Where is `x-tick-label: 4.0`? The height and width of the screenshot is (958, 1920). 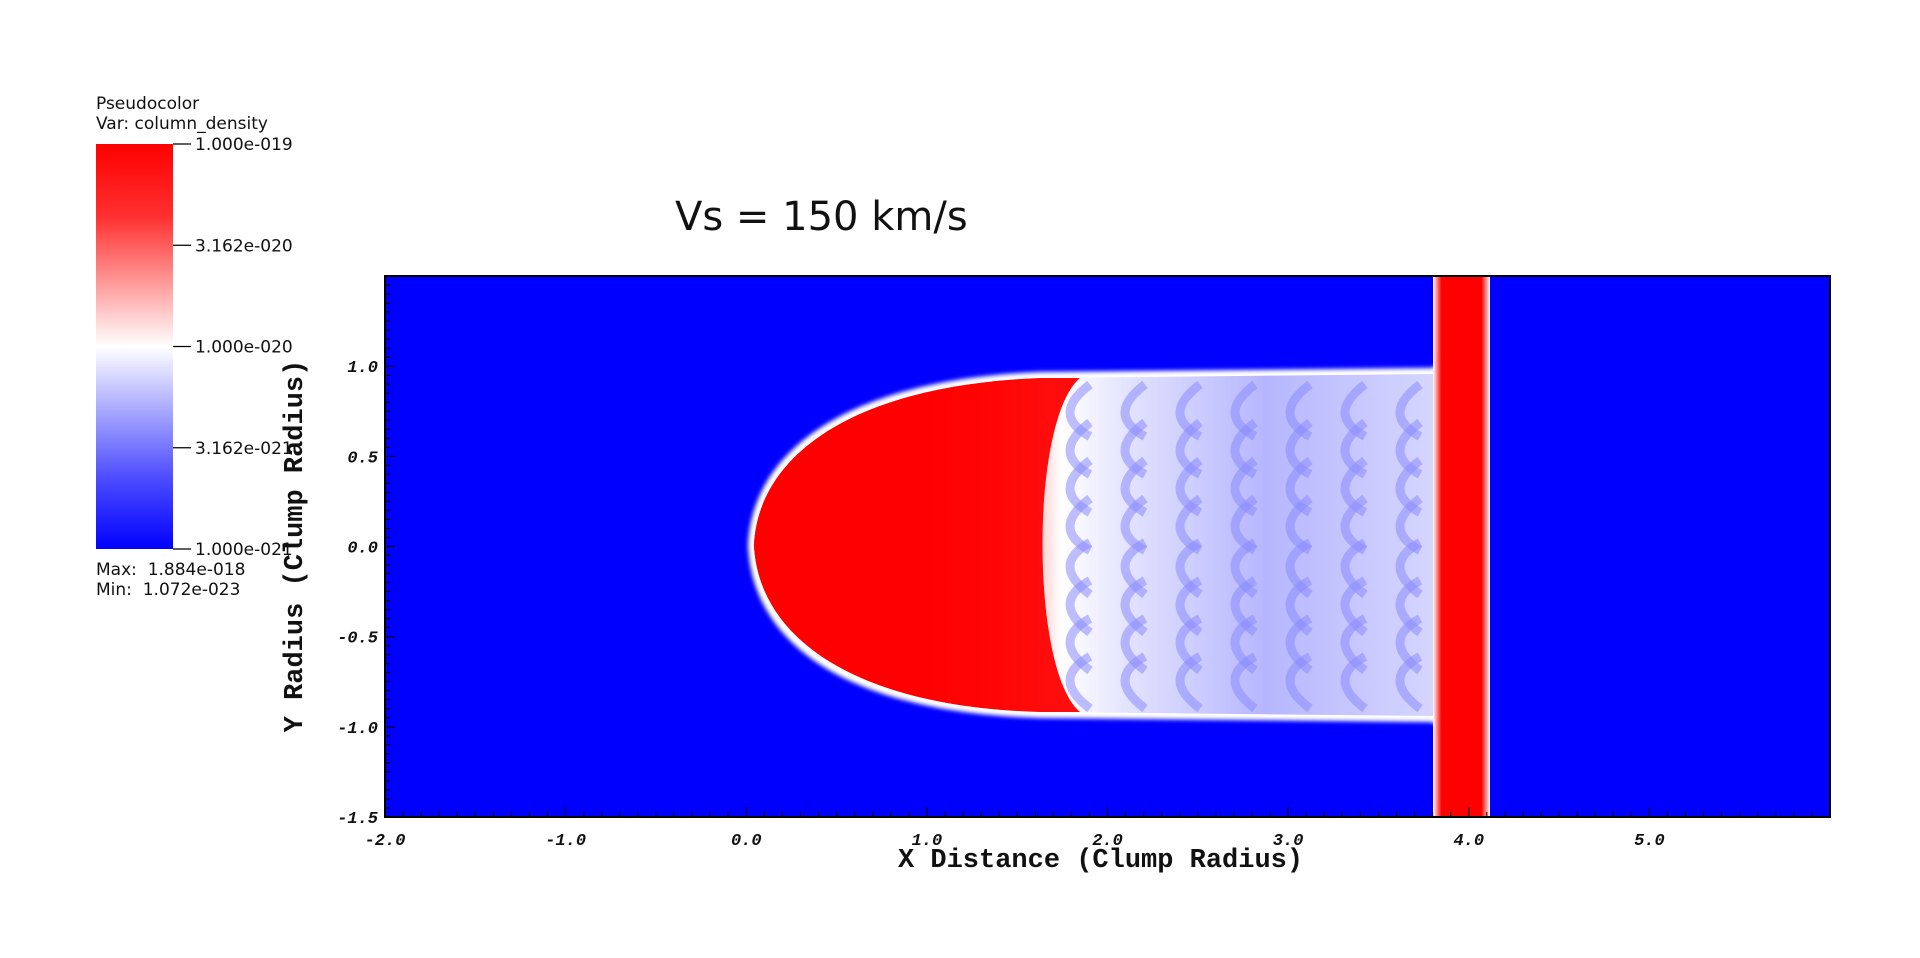 x-tick-label: 4.0 is located at coordinates (1468, 841).